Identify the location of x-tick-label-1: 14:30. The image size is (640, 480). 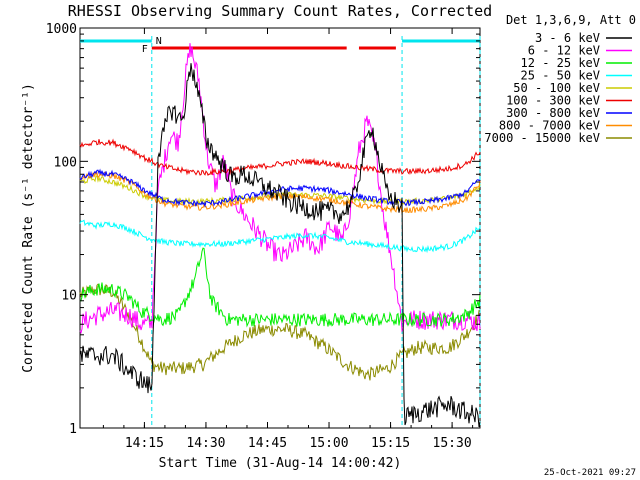
(205, 443).